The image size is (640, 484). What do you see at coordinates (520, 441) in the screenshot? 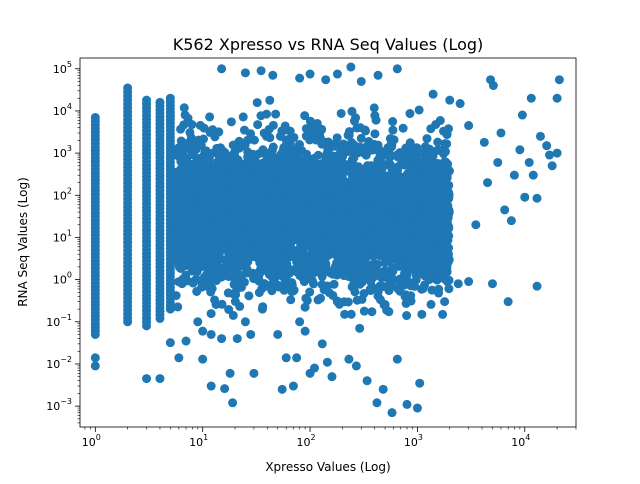
I see `x-tick-label: 104` at bounding box center [520, 441].